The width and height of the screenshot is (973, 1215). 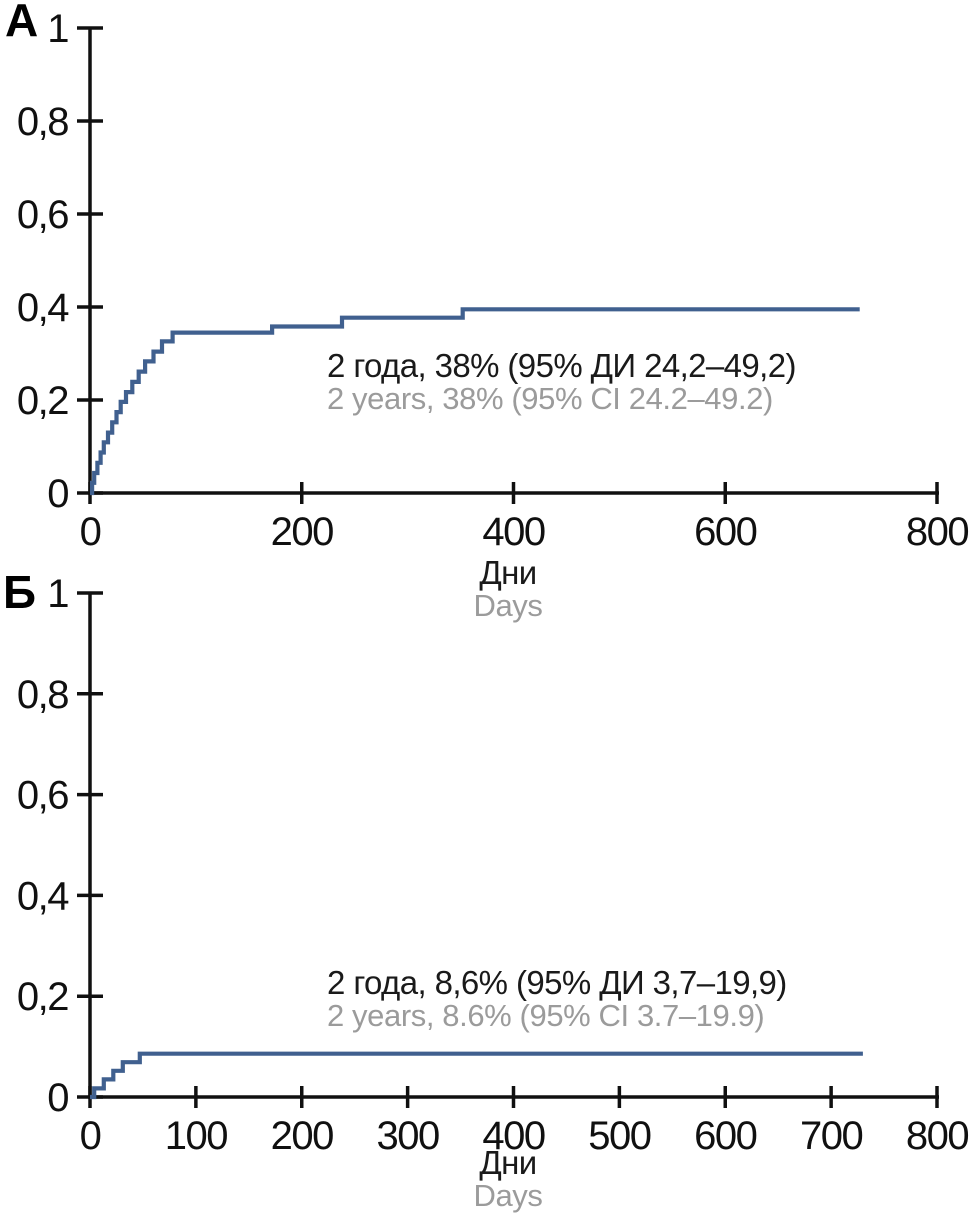 I want to click on panel-b-x-axis-title-en: Days, so click(x=507, y=1195).